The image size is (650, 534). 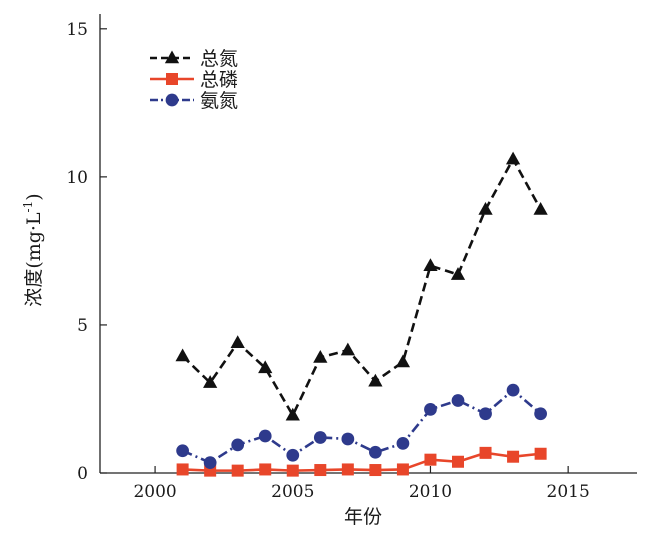 I want to click on x-tick-label: 2000, so click(x=154, y=492).